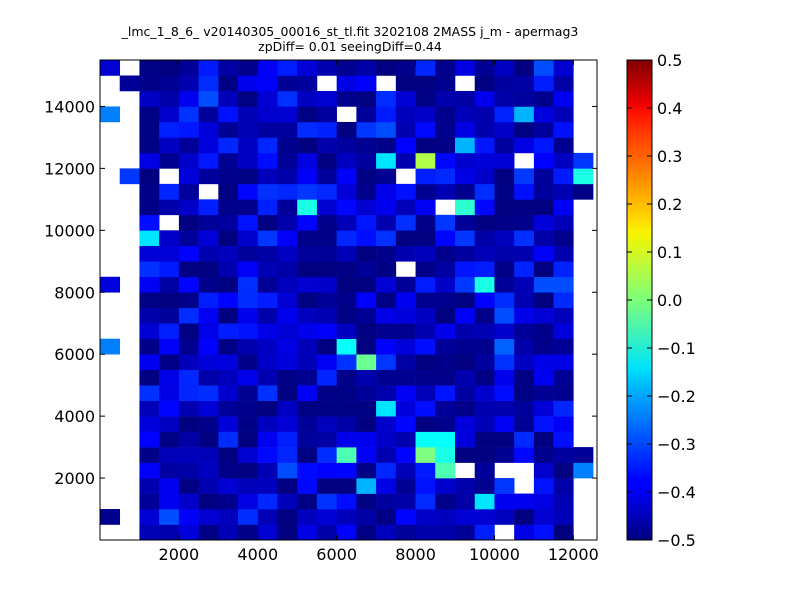 This screenshot has height=600, width=800. Describe the element at coordinates (69, 106) in the screenshot. I see `y-tick-label: 14000` at that location.